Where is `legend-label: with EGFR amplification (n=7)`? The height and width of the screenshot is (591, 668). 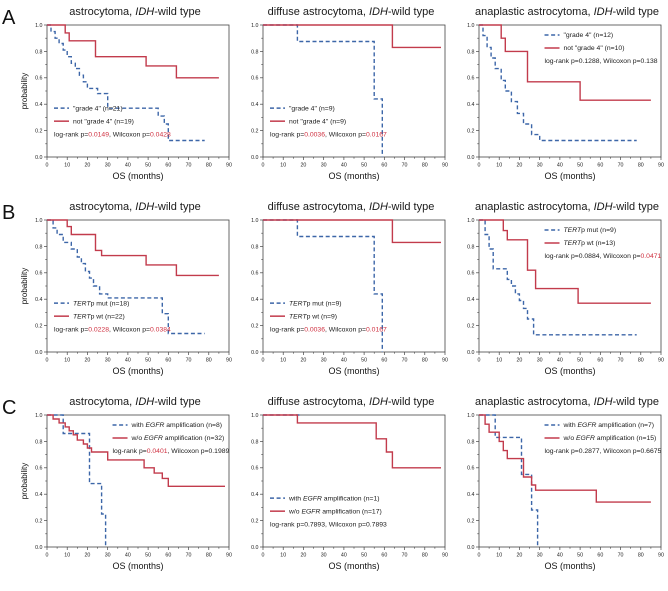
legend-label: with EGFR amplification (n=7) is located at coordinates (609, 425).